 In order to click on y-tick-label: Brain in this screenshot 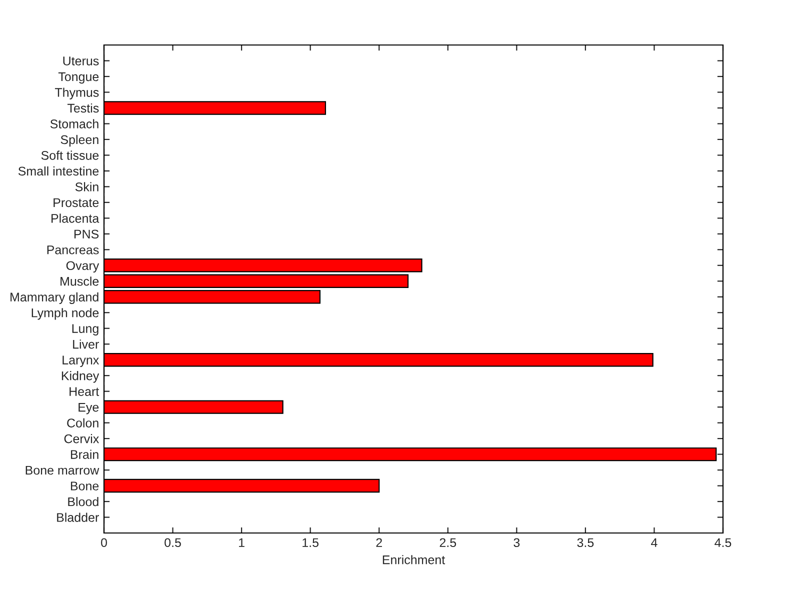, I will do `click(84, 454)`.